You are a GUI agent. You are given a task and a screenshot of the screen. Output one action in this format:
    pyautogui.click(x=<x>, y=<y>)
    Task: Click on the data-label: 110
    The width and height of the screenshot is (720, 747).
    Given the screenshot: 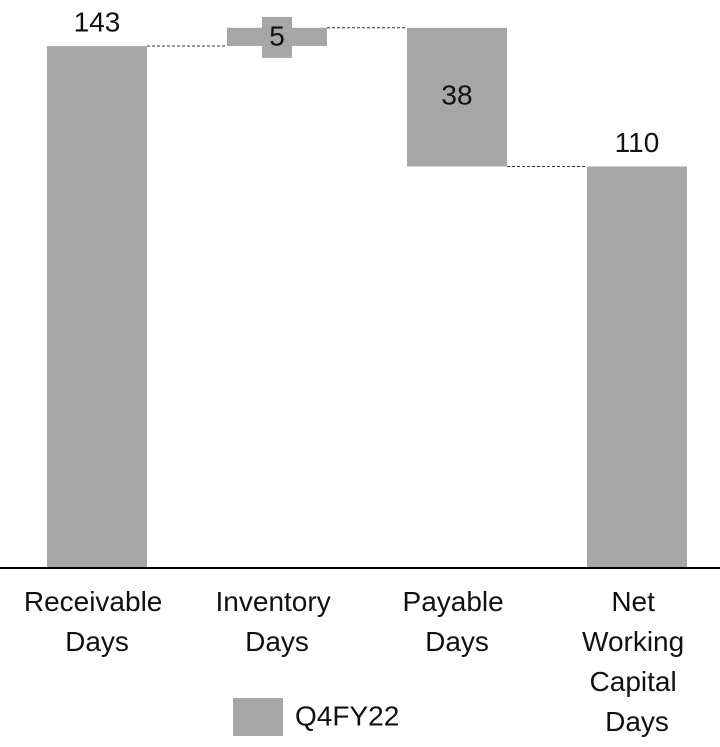 What is the action you would take?
    pyautogui.click(x=637, y=142)
    